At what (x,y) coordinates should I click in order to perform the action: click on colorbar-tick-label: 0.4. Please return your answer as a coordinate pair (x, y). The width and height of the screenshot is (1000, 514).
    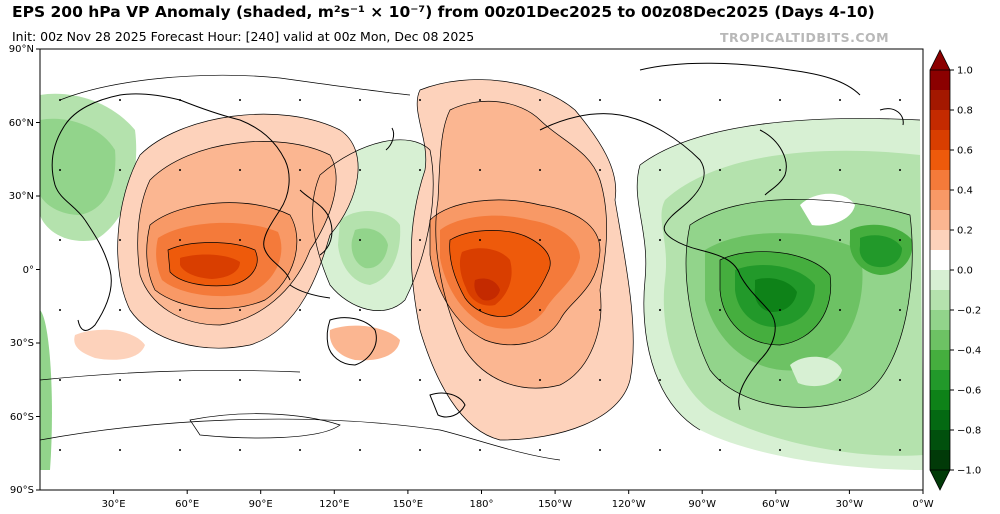
    Looking at the image, I should click on (965, 191).